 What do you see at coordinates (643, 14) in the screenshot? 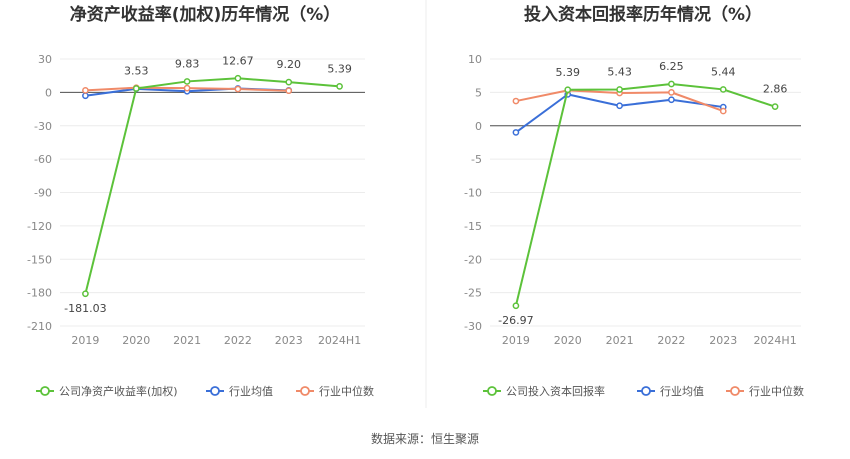
I see `chart-title: 投入资本回报率历年情况（%）` at bounding box center [643, 14].